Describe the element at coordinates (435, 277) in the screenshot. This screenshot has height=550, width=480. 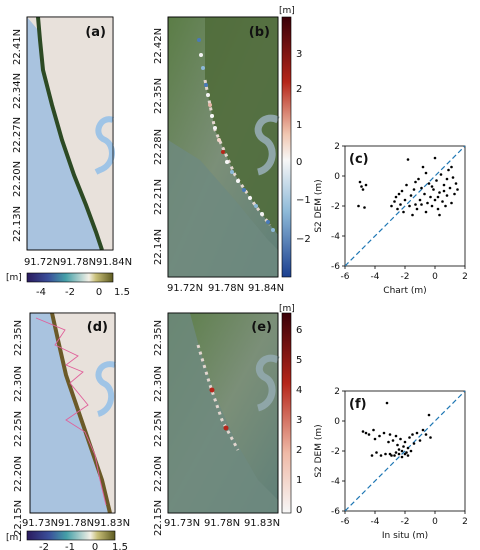
I see `scatter-c-xtick-label: 0` at that location.